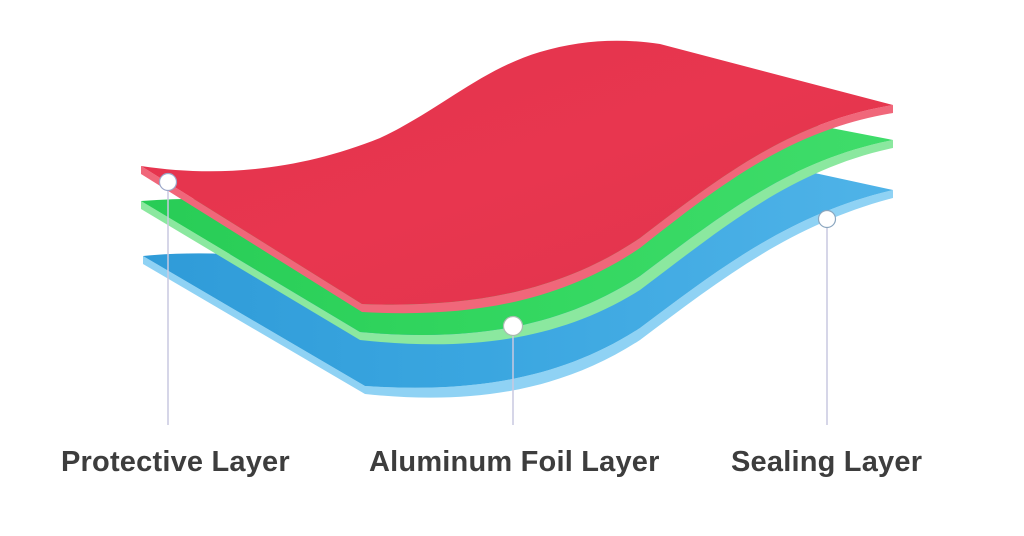 The image size is (1024, 536). I want to click on aluminum-marker, so click(513, 326).